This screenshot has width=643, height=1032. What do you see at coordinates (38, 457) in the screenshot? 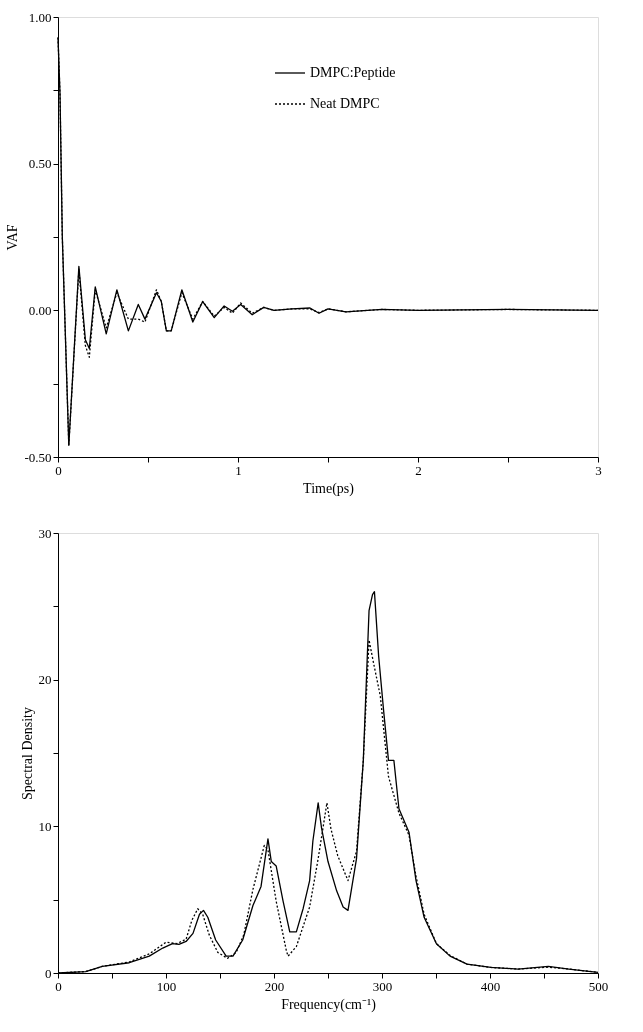
I see `y-tick-label: -0.50` at bounding box center [38, 457].